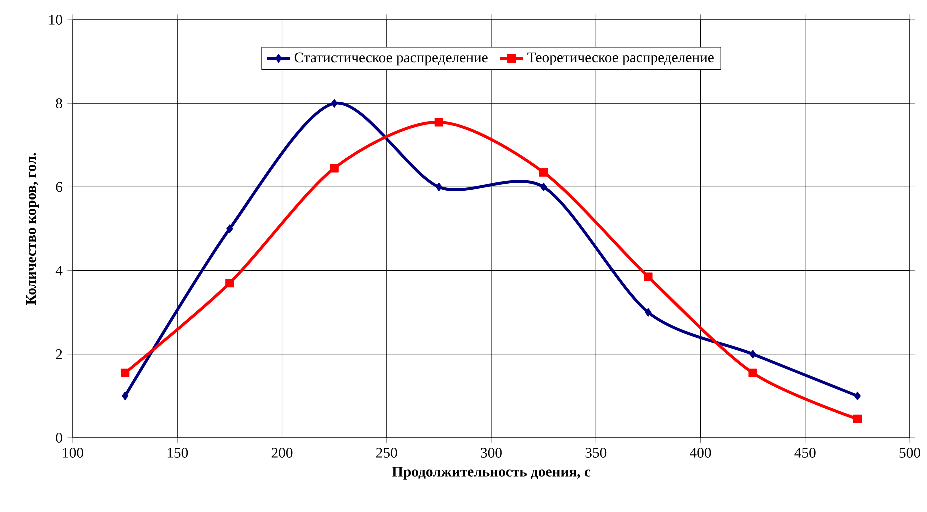 The image size is (927, 512). Describe the element at coordinates (805, 453) in the screenshot. I see `x-tick-label: 450` at that location.